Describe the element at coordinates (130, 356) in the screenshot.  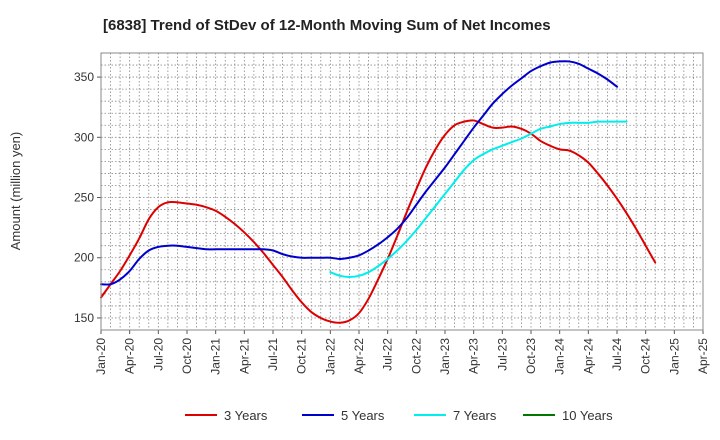
I see `x-tick-label: Apr-20` at that location.